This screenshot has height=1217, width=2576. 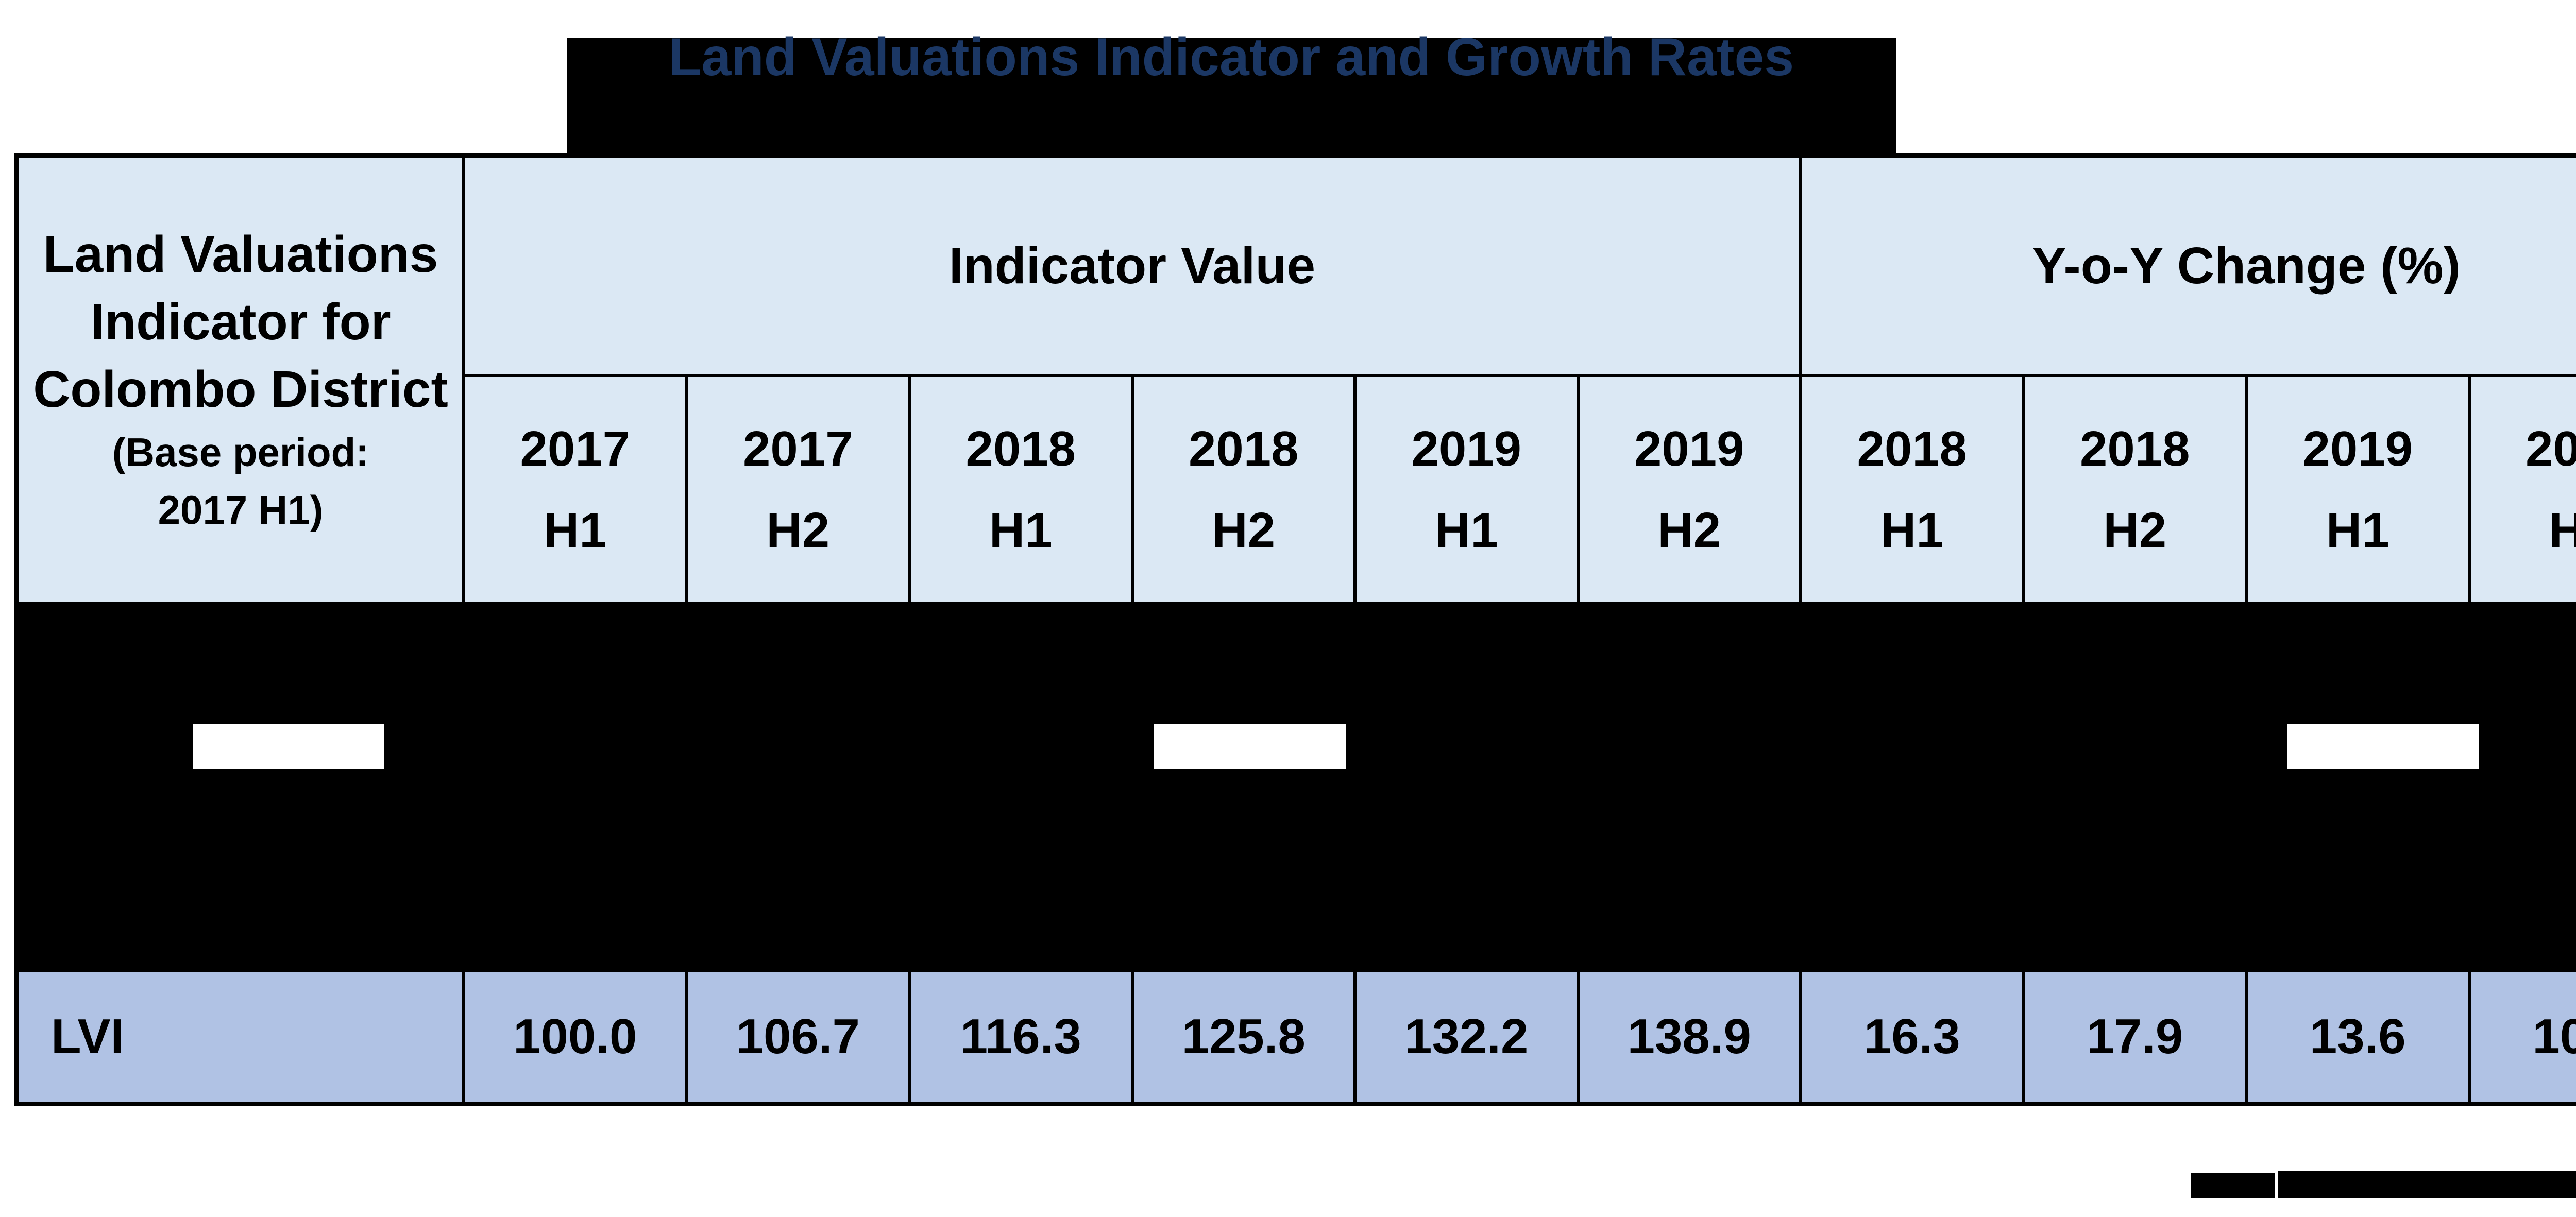 I want to click on data-value-cell: 125.8, so click(x=1243, y=1037).